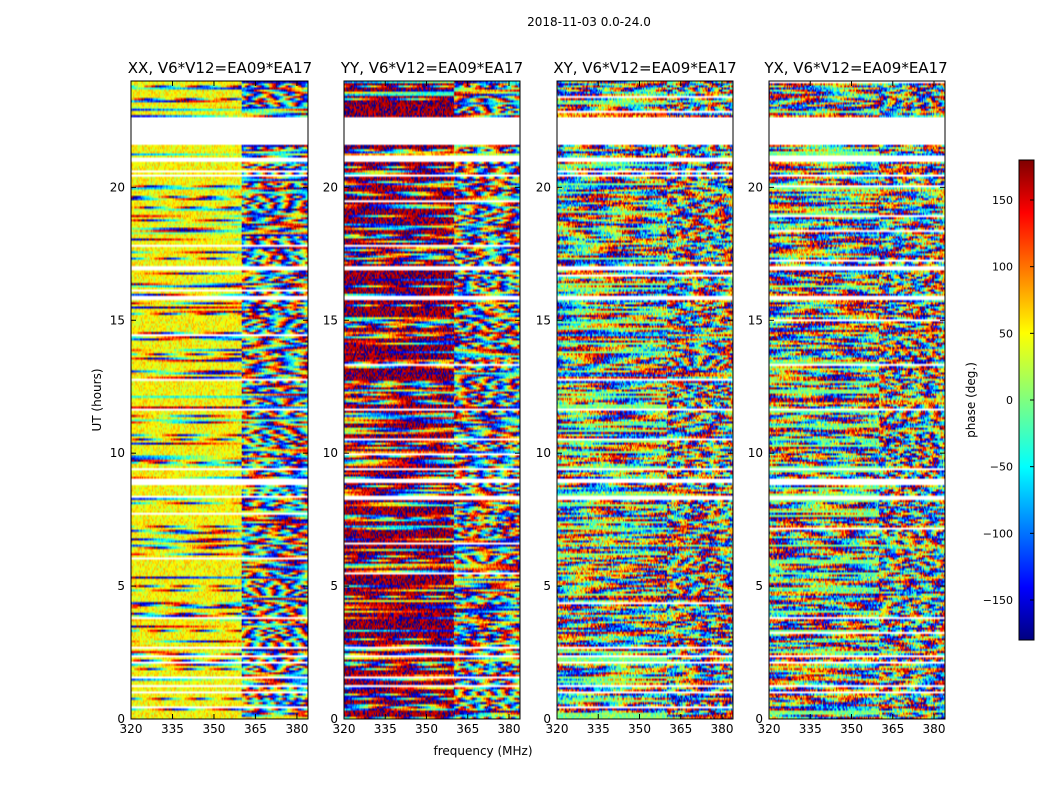 Image resolution: width=1050 pixels, height=800 pixels. Describe the element at coordinates (97, 399) in the screenshot. I see `y-axis-label: UT (hours)` at that location.